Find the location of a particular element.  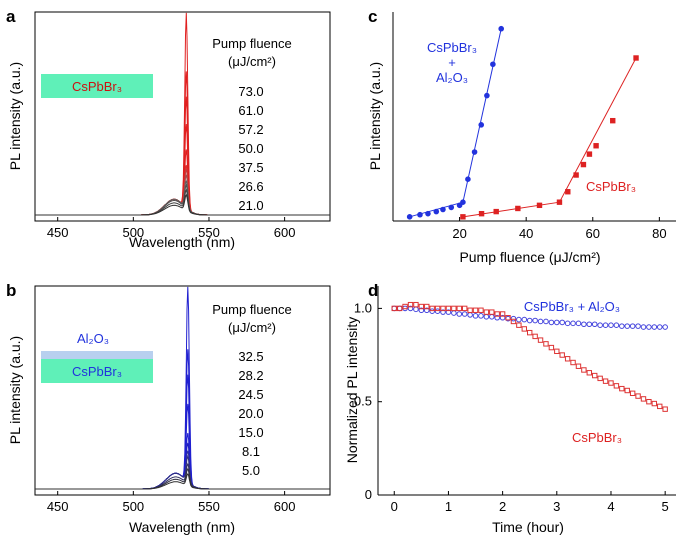

panel-b-fluence-5: 8.1 is located at coordinates (251, 451).